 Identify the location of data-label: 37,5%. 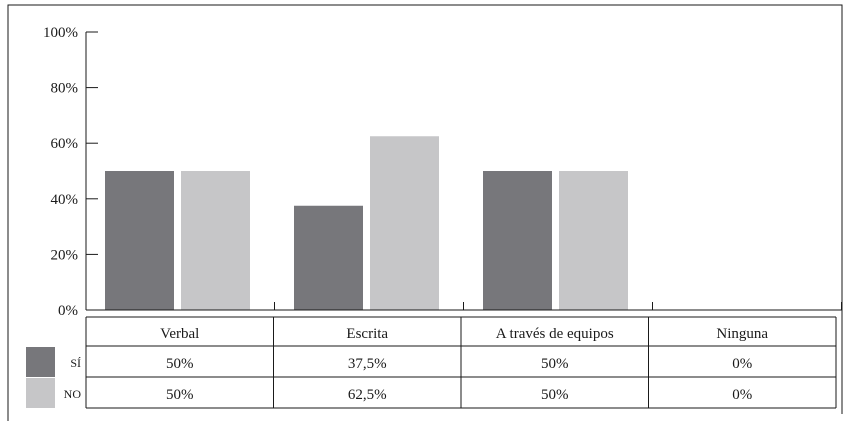
(367, 364).